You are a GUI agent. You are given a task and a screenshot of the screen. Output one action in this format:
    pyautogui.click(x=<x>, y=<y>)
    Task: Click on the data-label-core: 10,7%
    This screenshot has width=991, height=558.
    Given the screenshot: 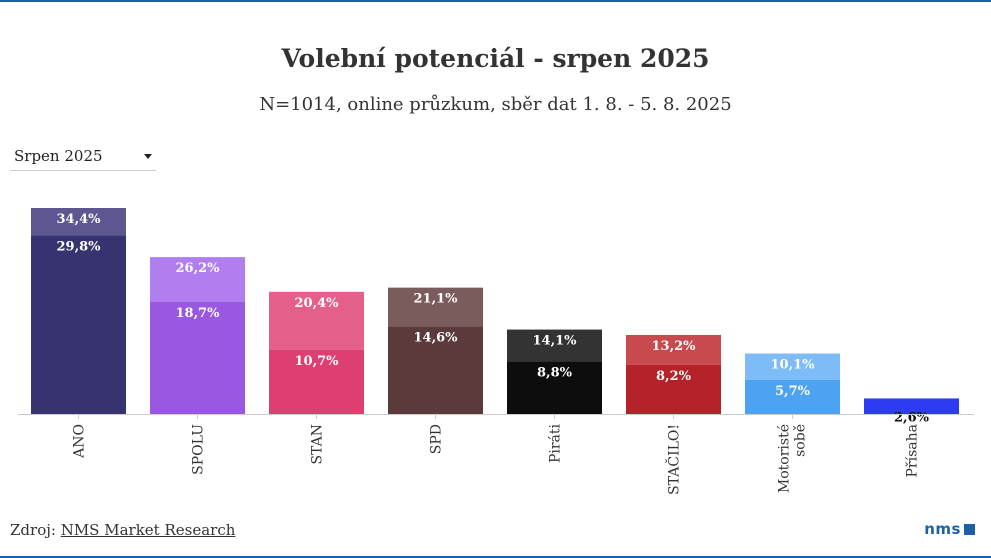 What is the action you would take?
    pyautogui.click(x=316, y=361)
    